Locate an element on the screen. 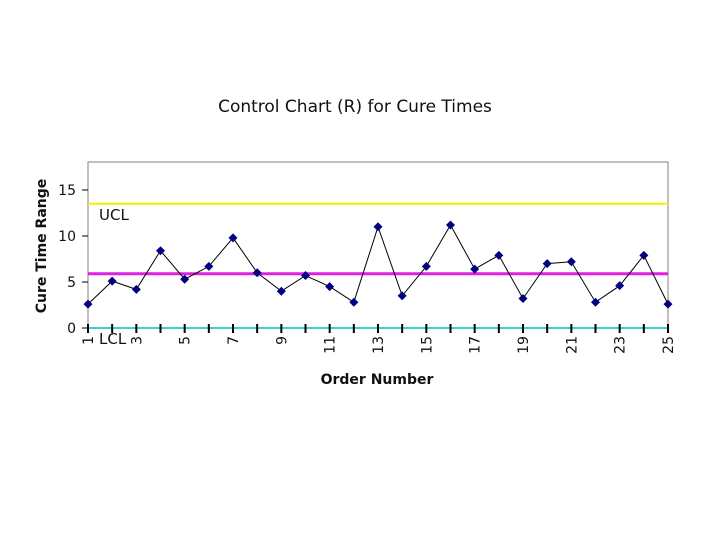 The width and height of the screenshot is (720, 540). x-tick-label: 1 is located at coordinates (89, 340).